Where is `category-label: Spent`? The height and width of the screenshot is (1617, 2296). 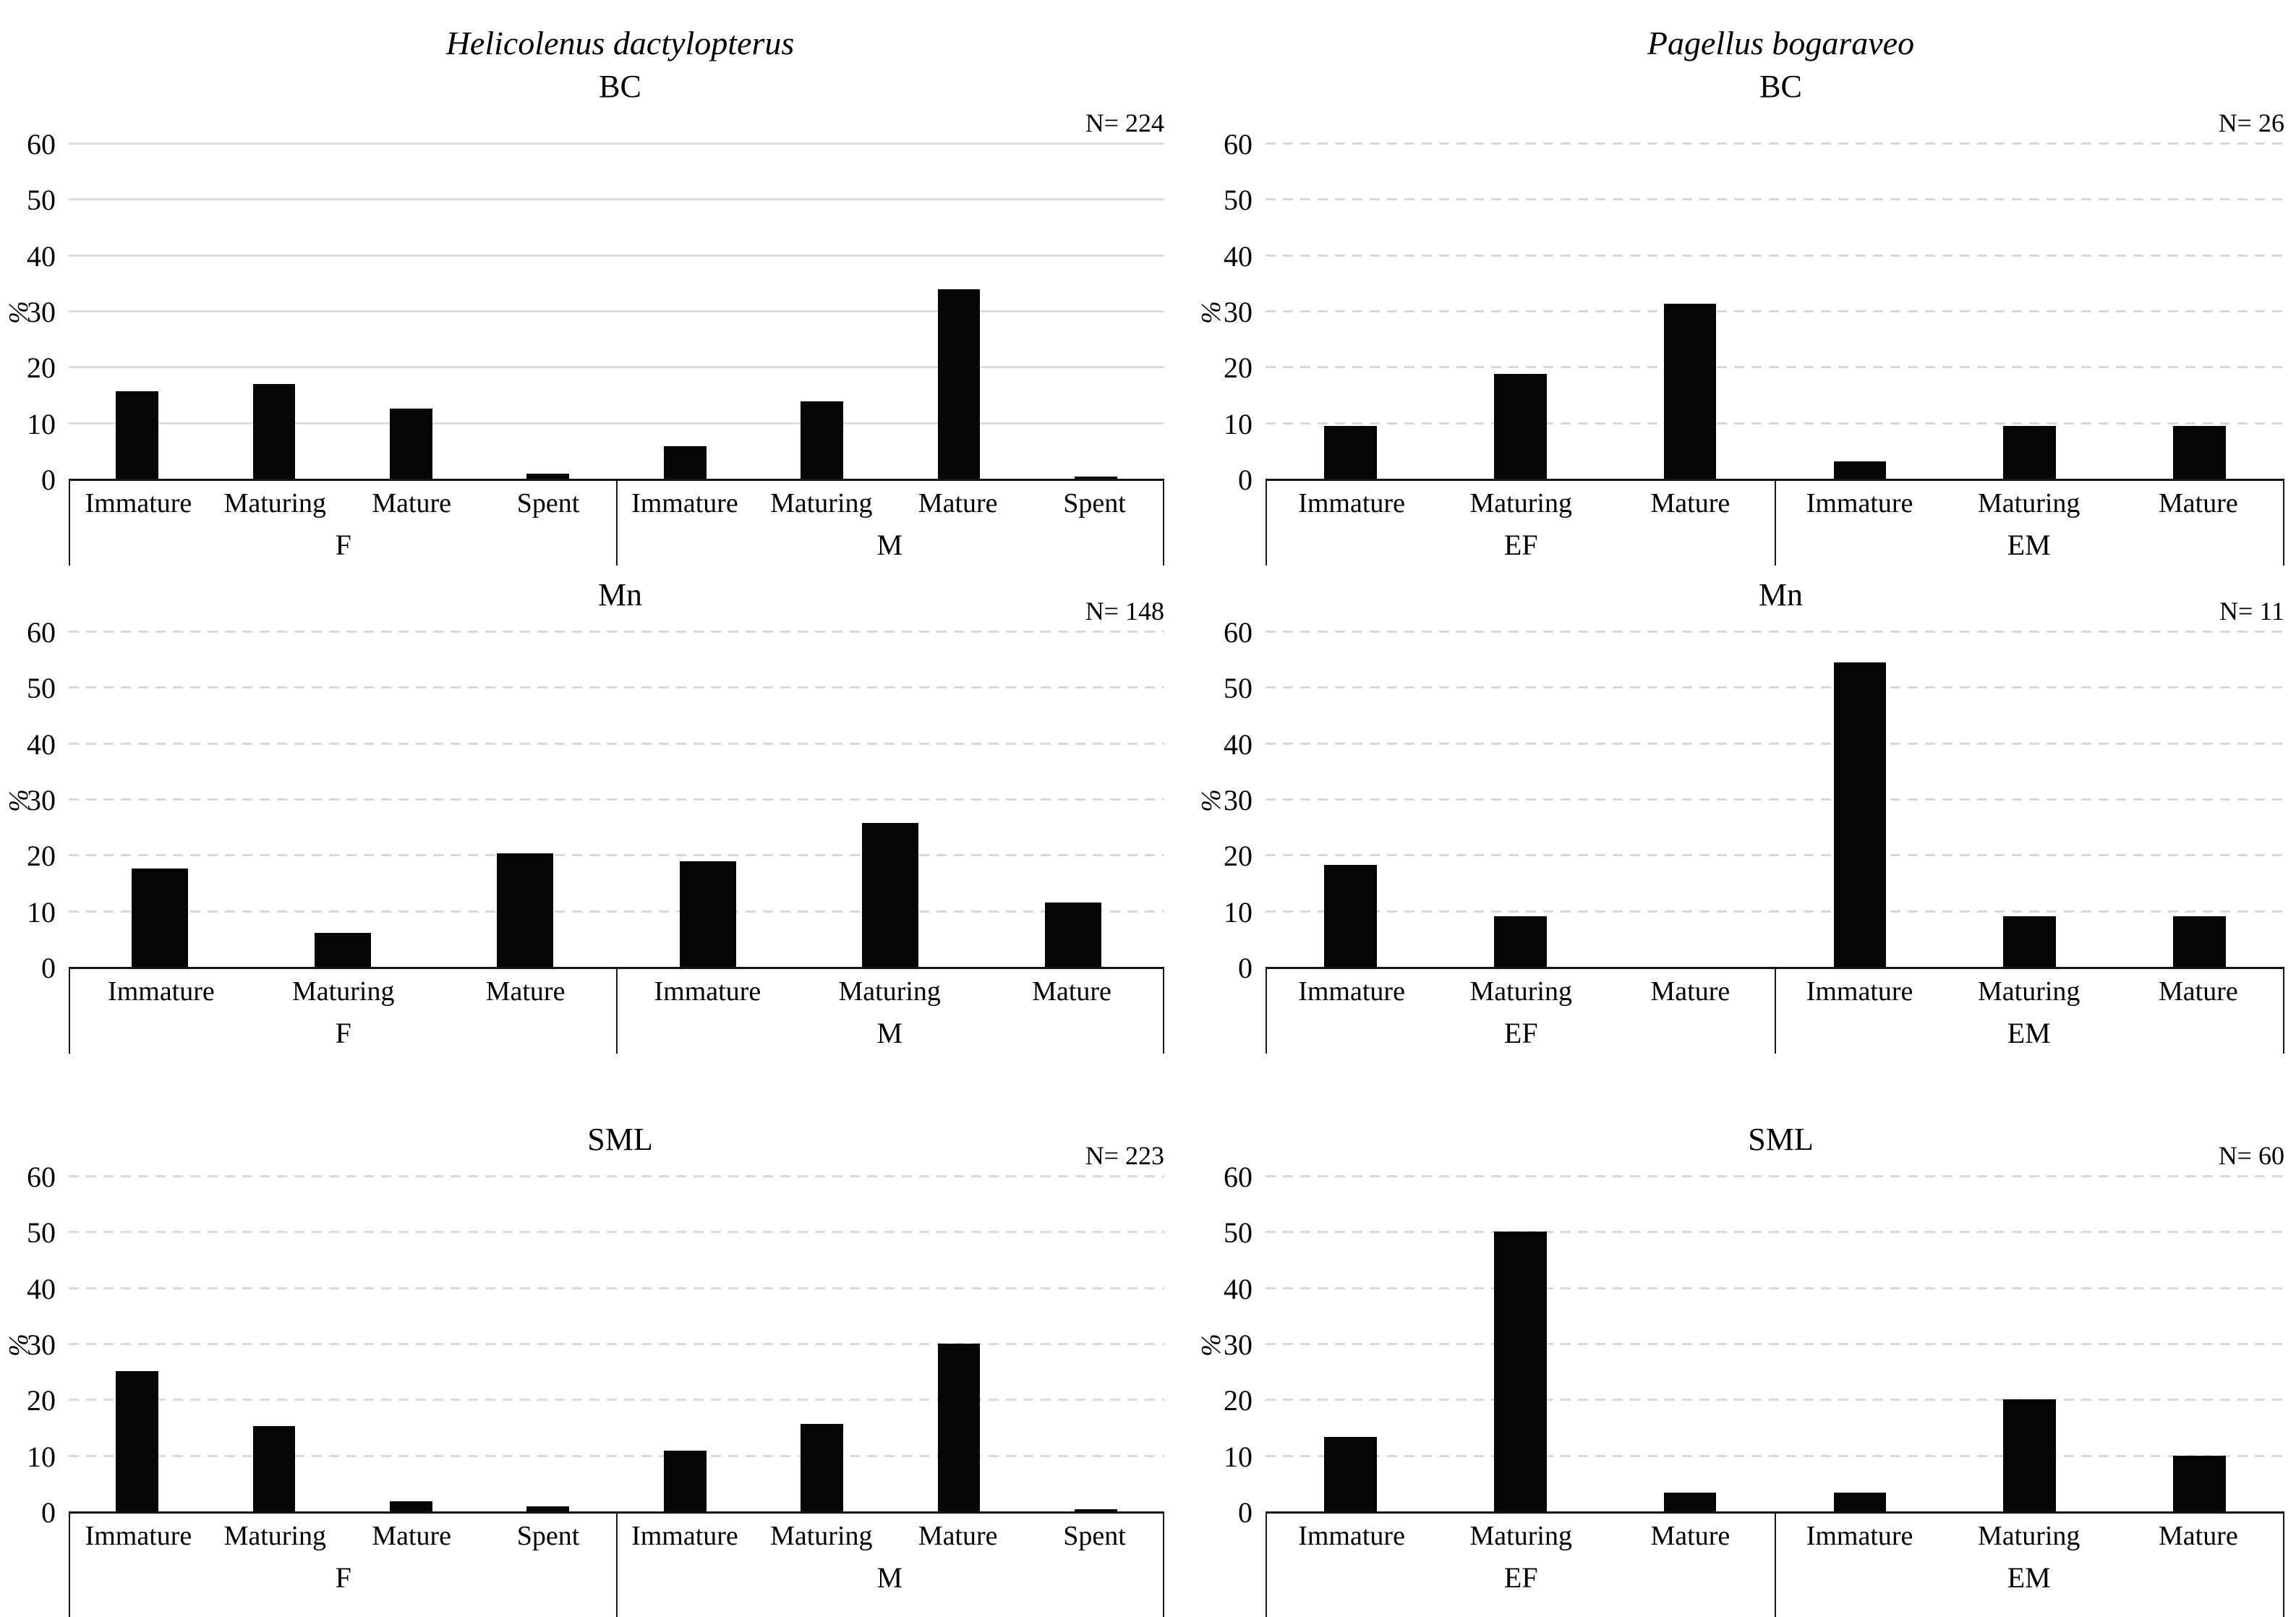 category-label: Spent is located at coordinates (1094, 503).